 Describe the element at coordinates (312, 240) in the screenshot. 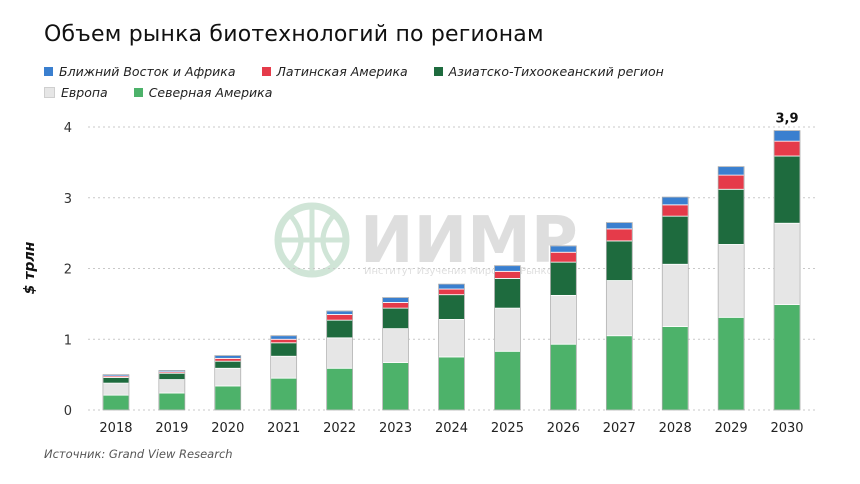

I see `globe-icon` at that location.